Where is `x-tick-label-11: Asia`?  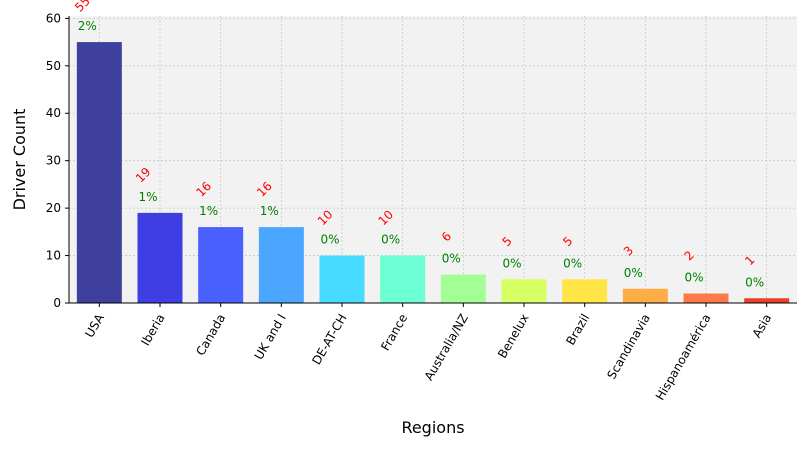
x-tick-label-11: Asia is located at coordinates (762, 326).